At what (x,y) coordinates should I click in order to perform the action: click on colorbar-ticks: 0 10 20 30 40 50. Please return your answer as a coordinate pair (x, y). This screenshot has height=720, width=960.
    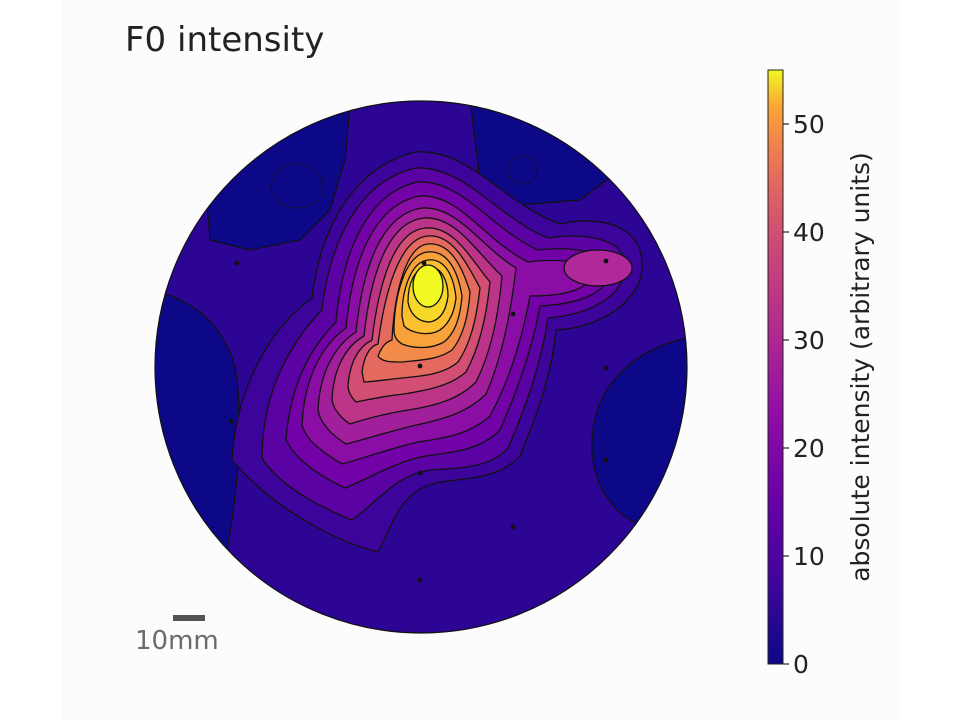
    Looking at the image, I should click on (804, 394).